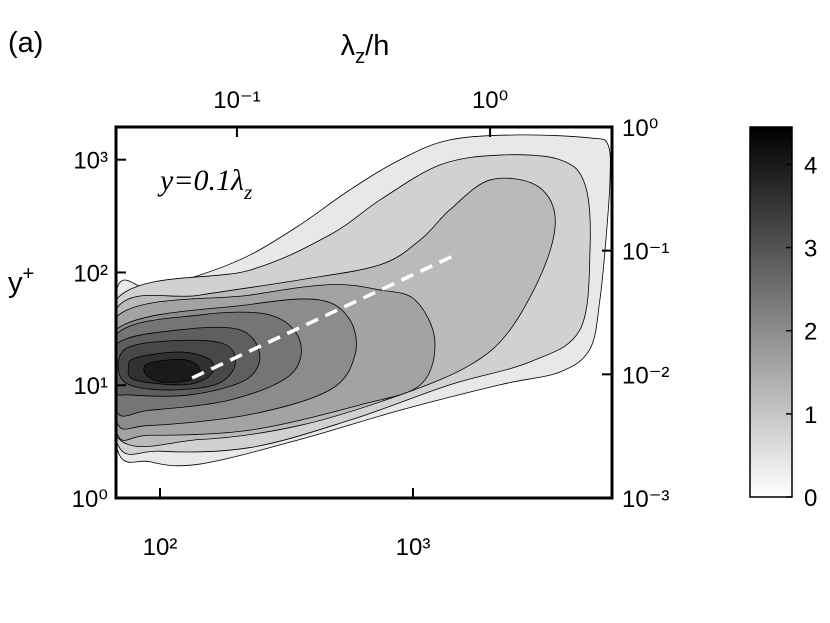  I want to click on y-tick-label: 10³, so click(90, 161).